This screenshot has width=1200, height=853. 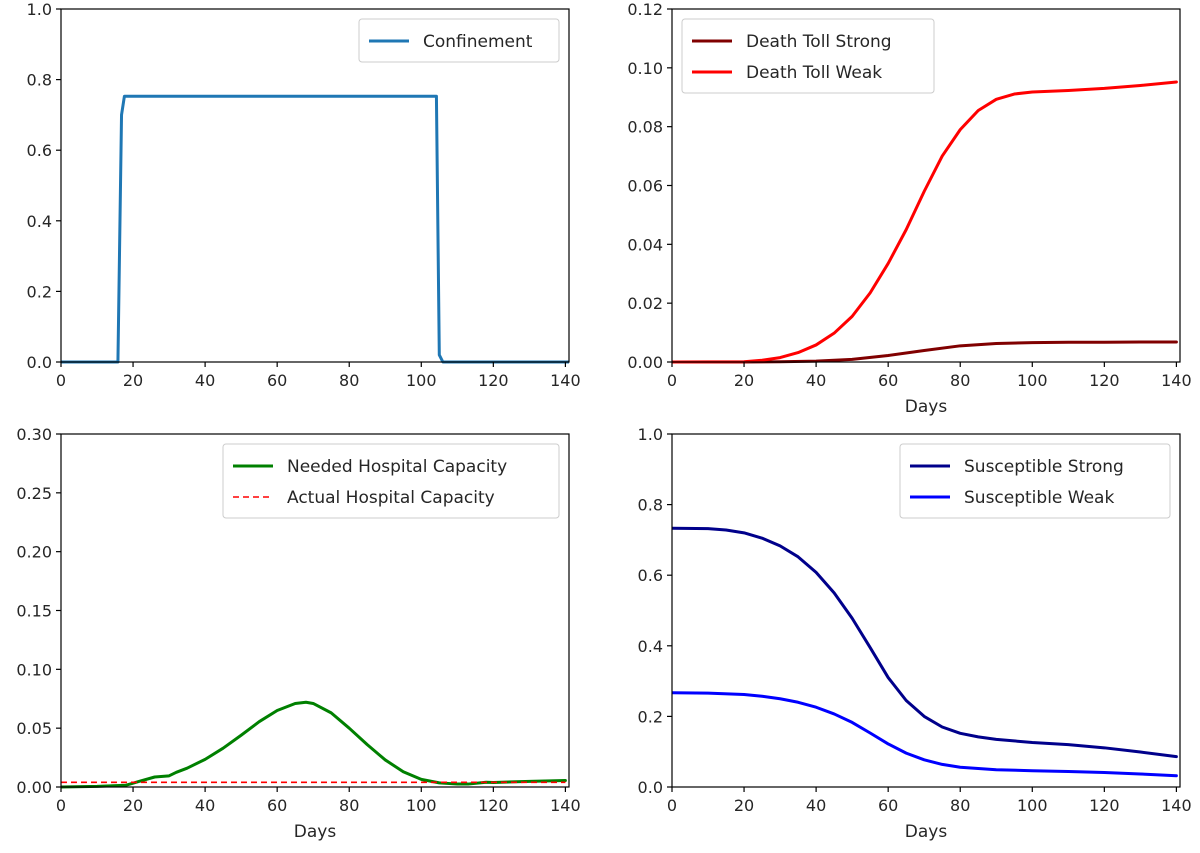 I want to click on series-line-death-toll-weak, so click(x=925, y=222).